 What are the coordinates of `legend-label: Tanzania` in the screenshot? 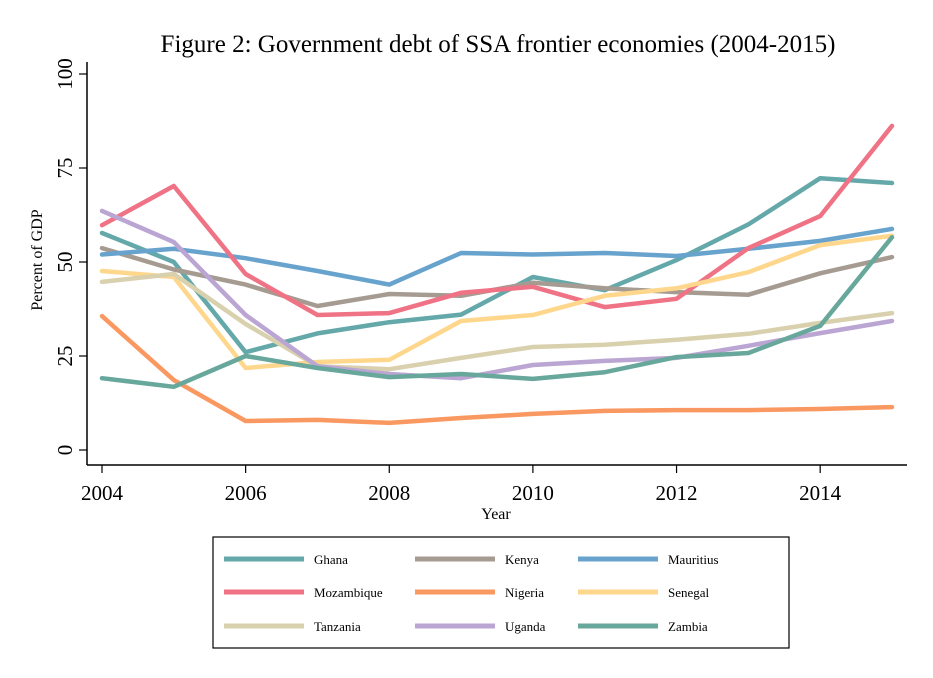 It's located at (337, 626).